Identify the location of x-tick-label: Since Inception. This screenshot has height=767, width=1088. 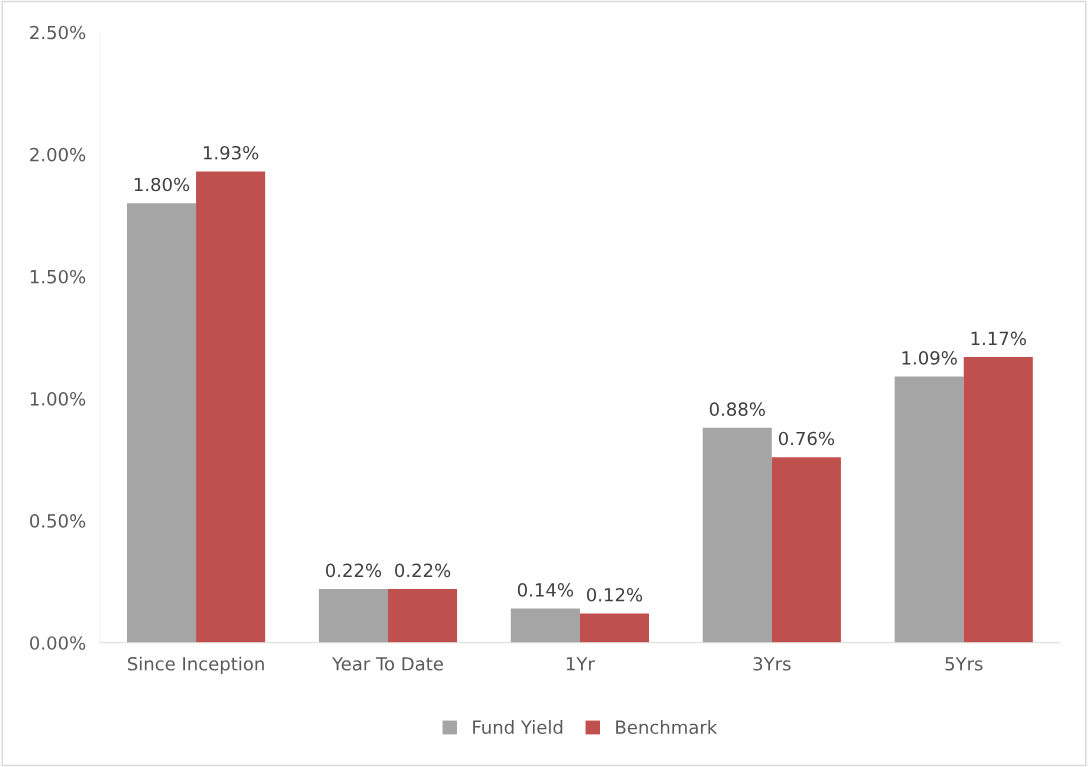
(195, 665).